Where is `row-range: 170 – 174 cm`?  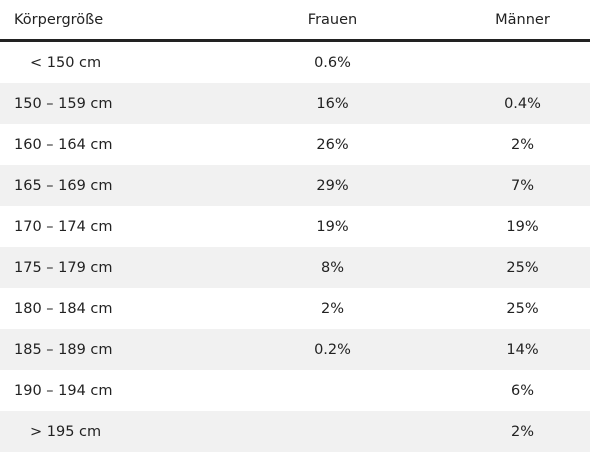
row-range: 170 – 174 cm is located at coordinates (63, 226).